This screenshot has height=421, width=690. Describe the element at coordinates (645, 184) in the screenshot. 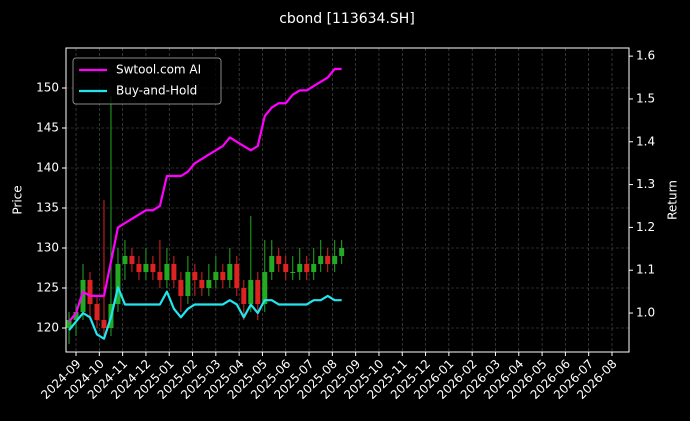

I see `y2-tick-label: 1.3` at that location.